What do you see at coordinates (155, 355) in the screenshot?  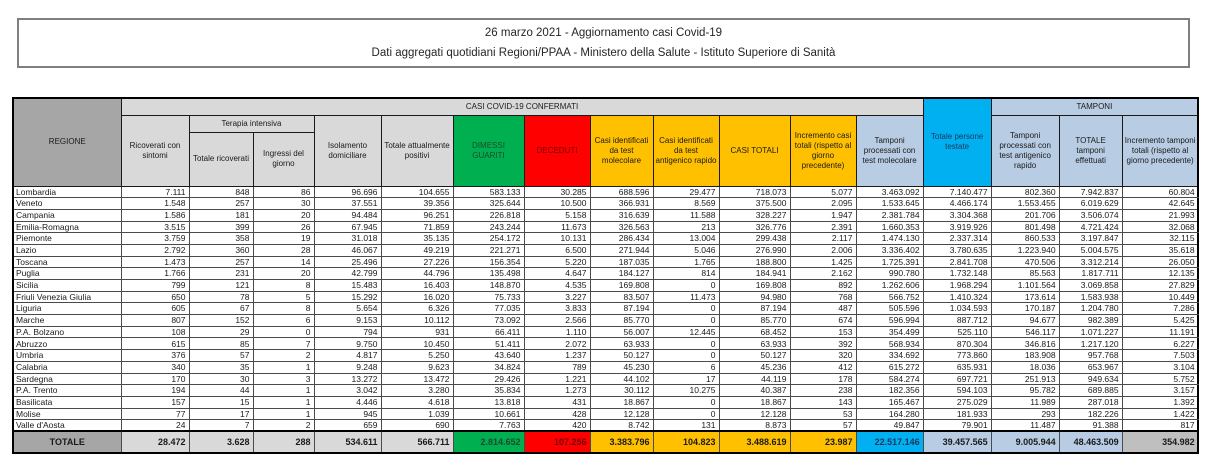 I see `value-cell: 376` at bounding box center [155, 355].